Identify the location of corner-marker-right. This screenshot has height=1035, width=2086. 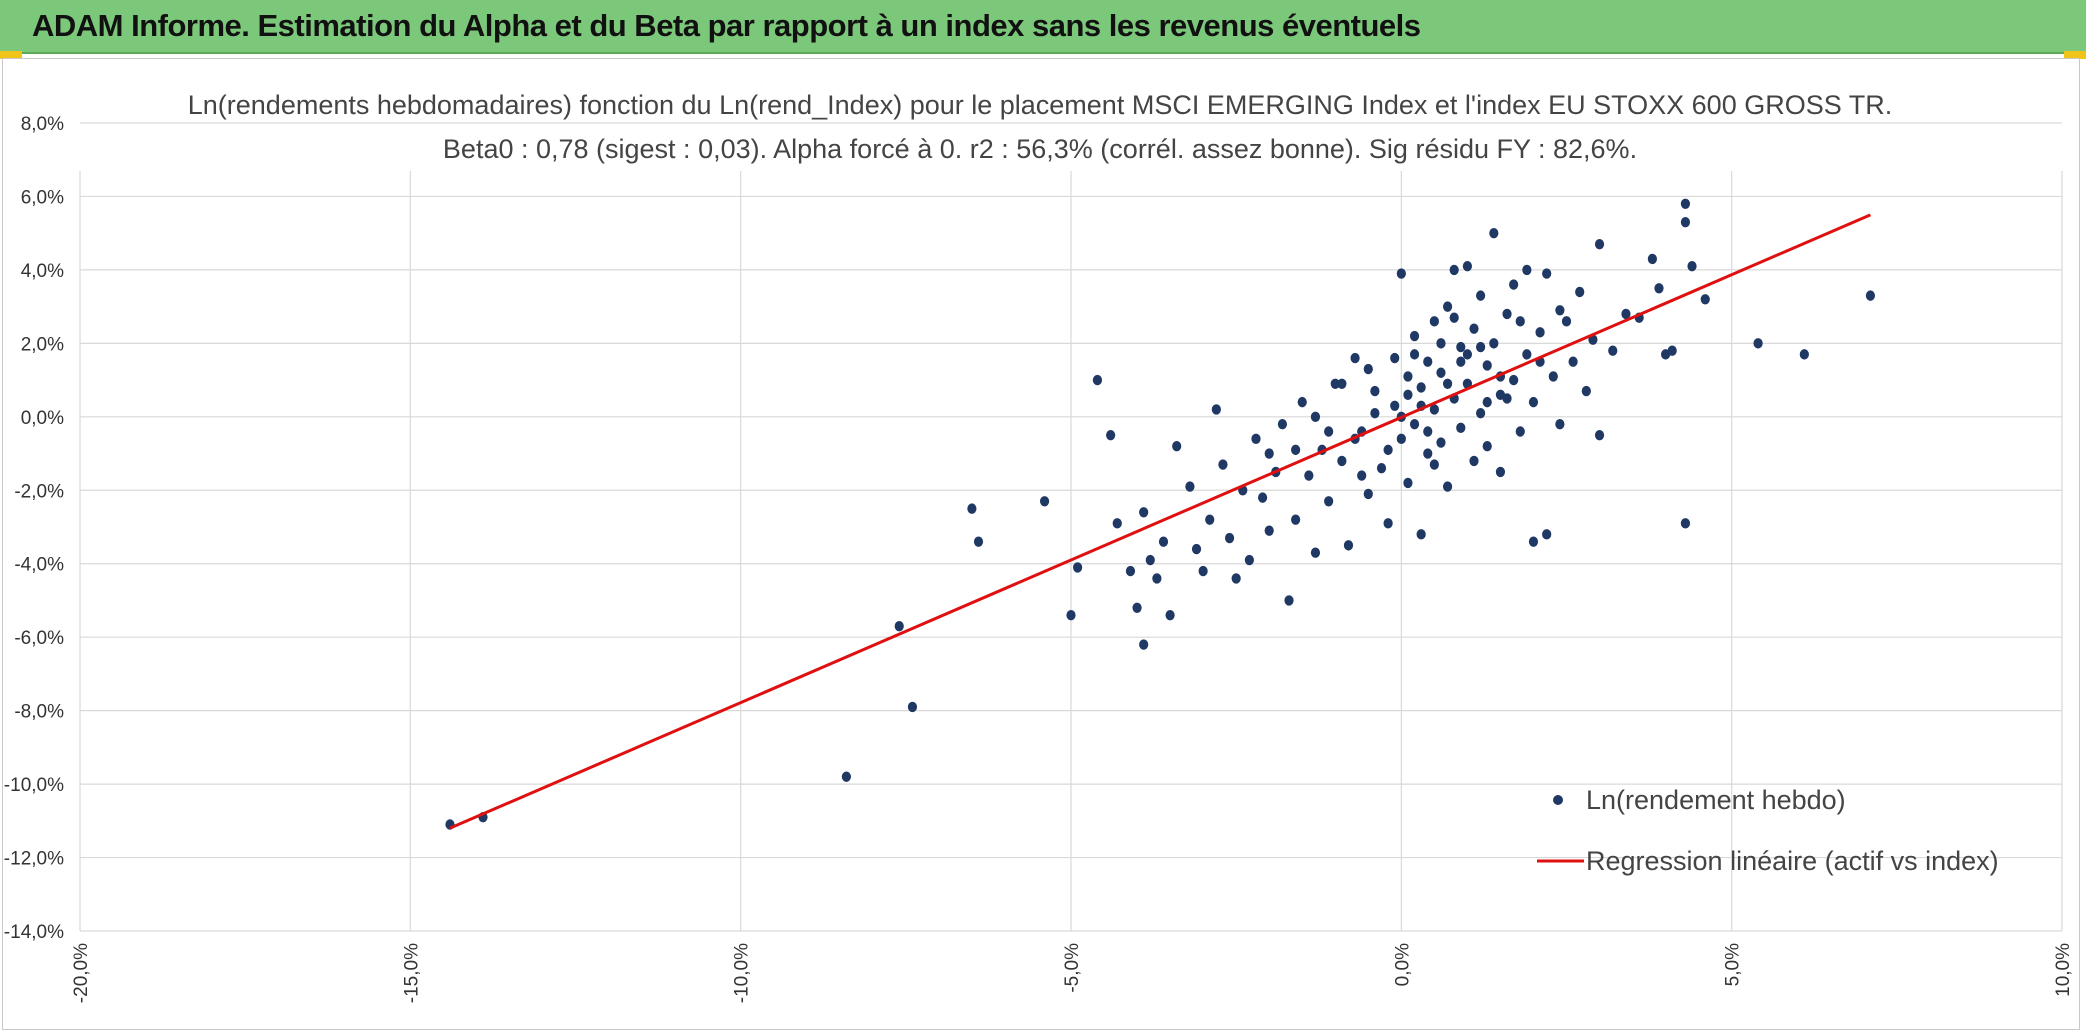
(2075, 55).